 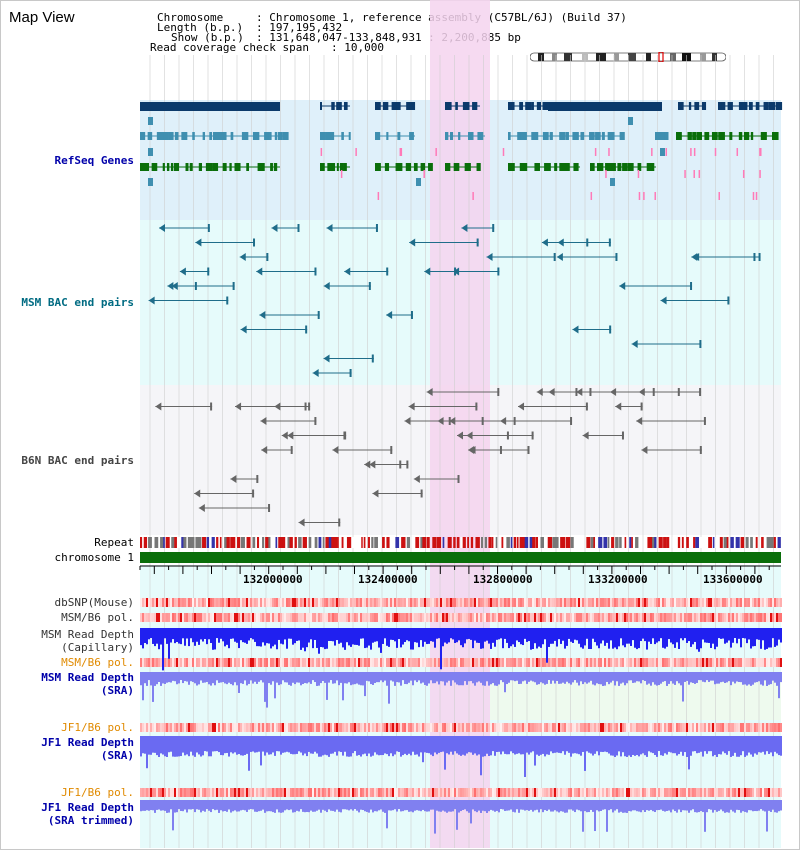 I want to click on track-label-b6n-bac: B6N BAC end pairs, so click(x=77, y=460).